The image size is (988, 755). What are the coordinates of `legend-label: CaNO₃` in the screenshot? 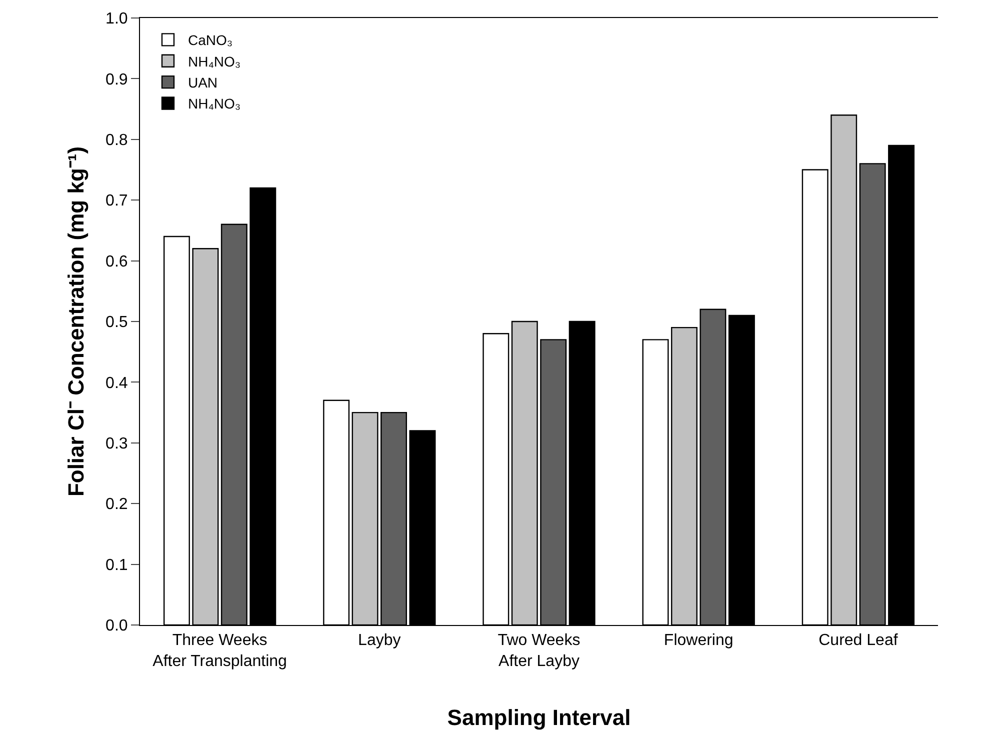 It's located at (210, 40).